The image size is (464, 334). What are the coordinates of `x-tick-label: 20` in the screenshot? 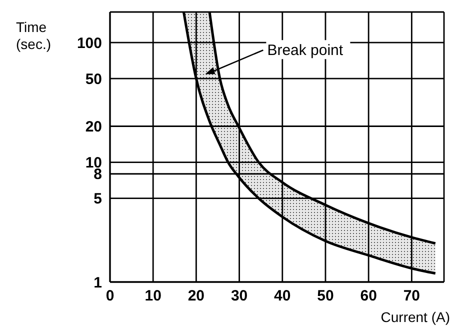 It's located at (196, 296).